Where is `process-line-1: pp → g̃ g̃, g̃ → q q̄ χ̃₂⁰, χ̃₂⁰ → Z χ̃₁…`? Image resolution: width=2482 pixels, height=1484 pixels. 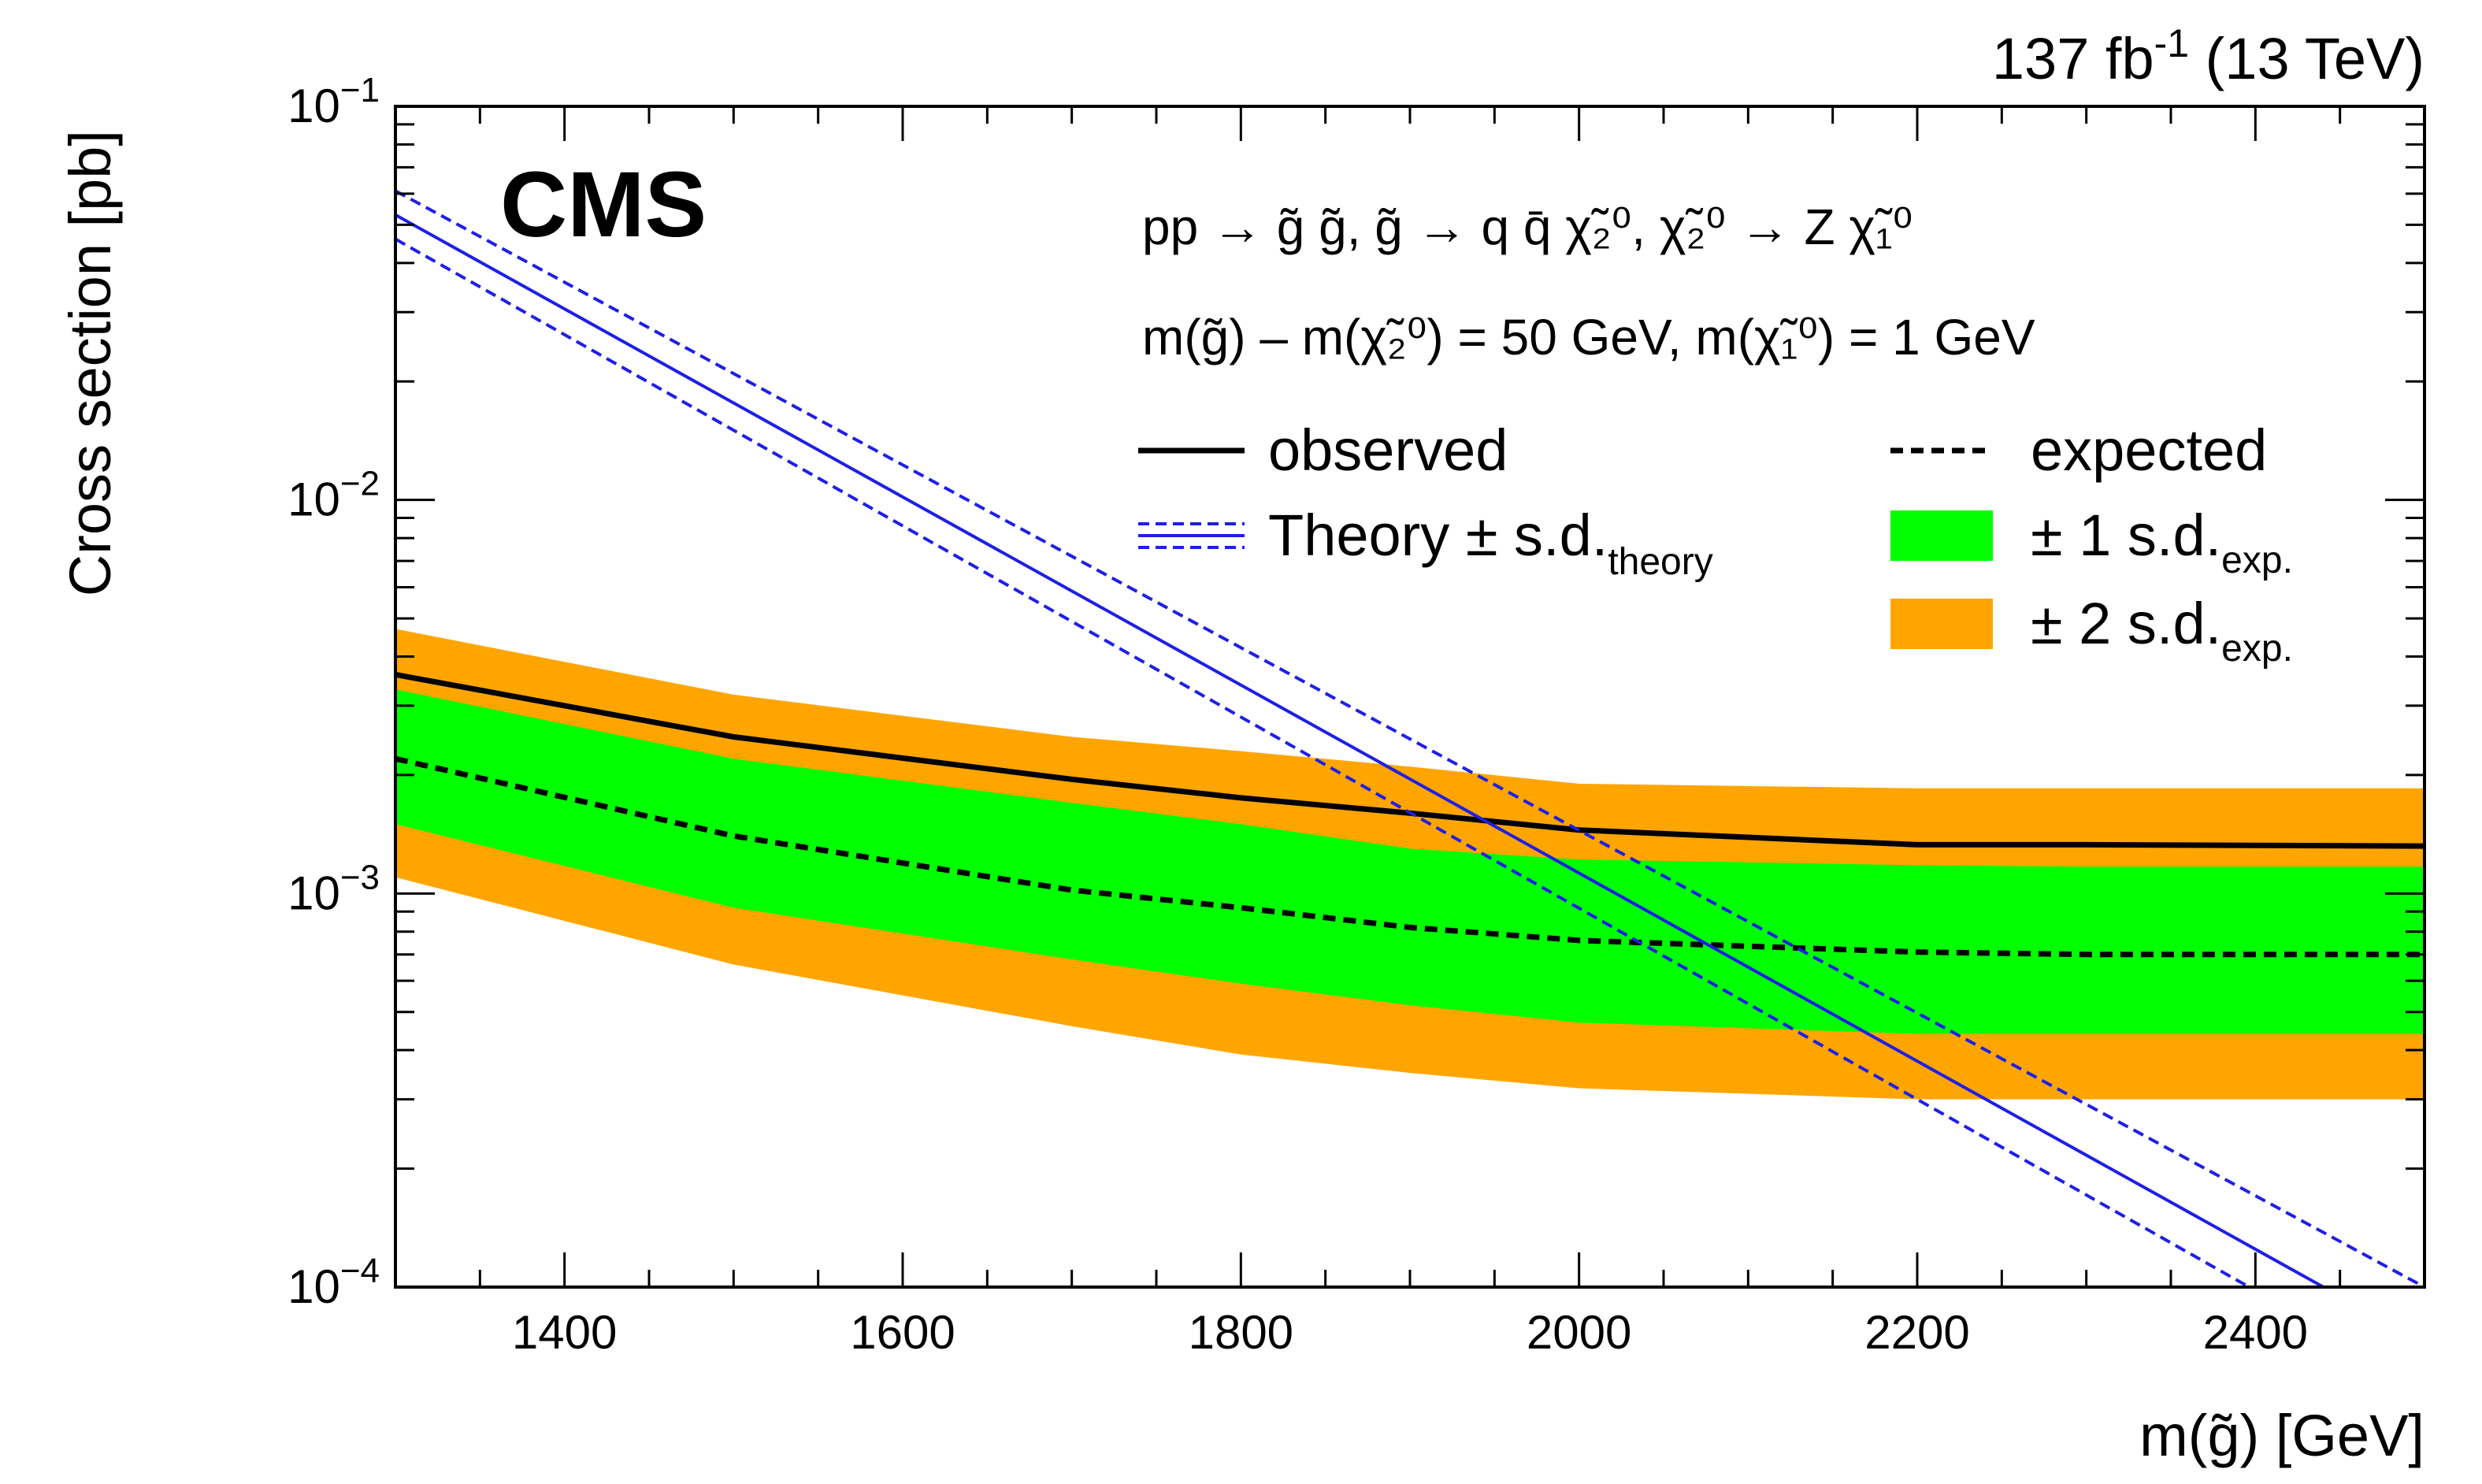 process-line-1: pp → g̃ g̃, g̃ → q q̄ χ̃₂⁰, χ̃₂⁰ → Z χ̃₁… is located at coordinates (1527, 227).